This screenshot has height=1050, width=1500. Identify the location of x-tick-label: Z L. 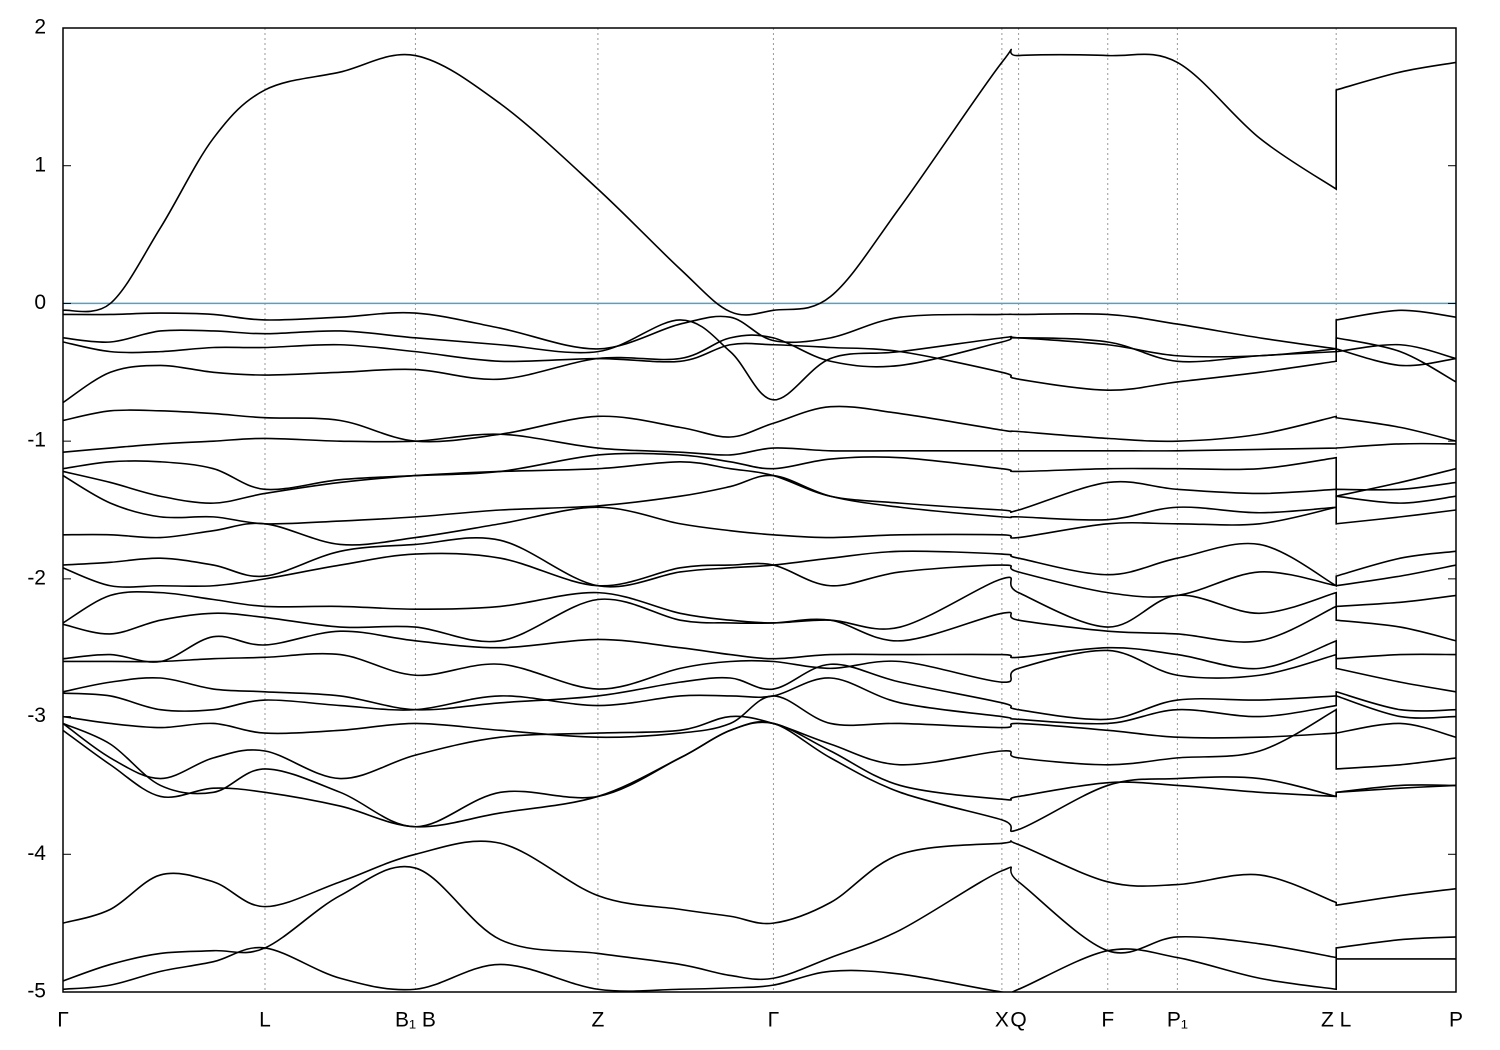
(1336, 1020).